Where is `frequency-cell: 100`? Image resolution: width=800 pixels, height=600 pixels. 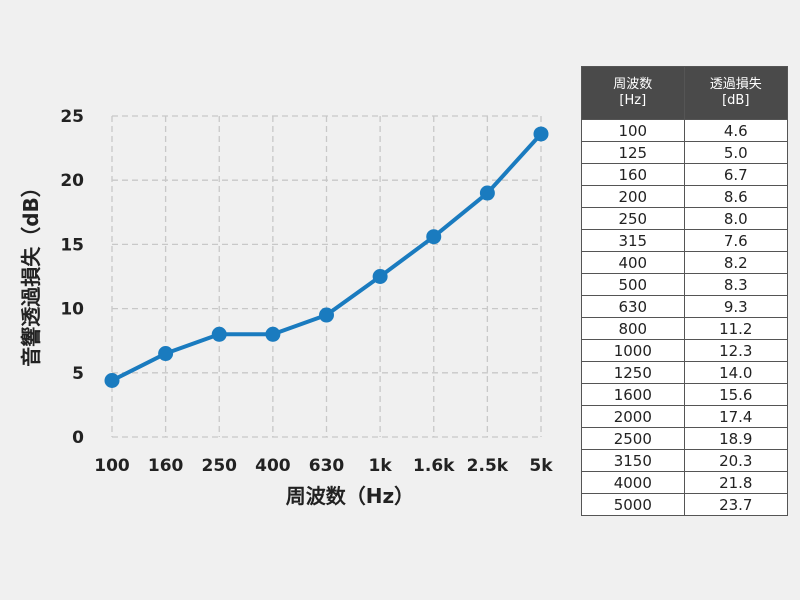 frequency-cell: 100 is located at coordinates (633, 130).